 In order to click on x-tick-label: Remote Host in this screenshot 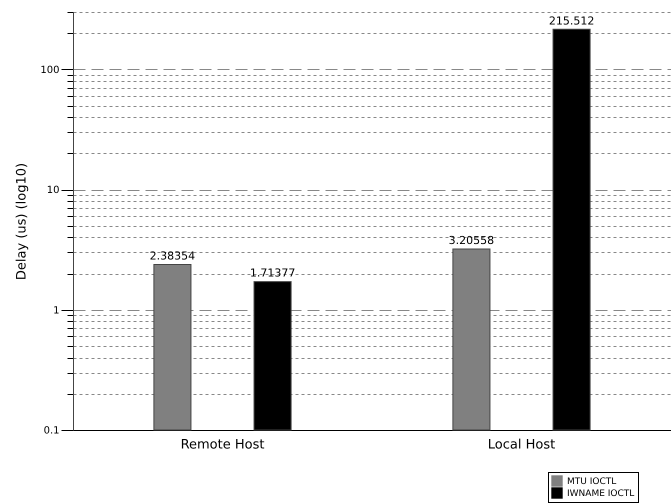, I will do `click(222, 445)`.